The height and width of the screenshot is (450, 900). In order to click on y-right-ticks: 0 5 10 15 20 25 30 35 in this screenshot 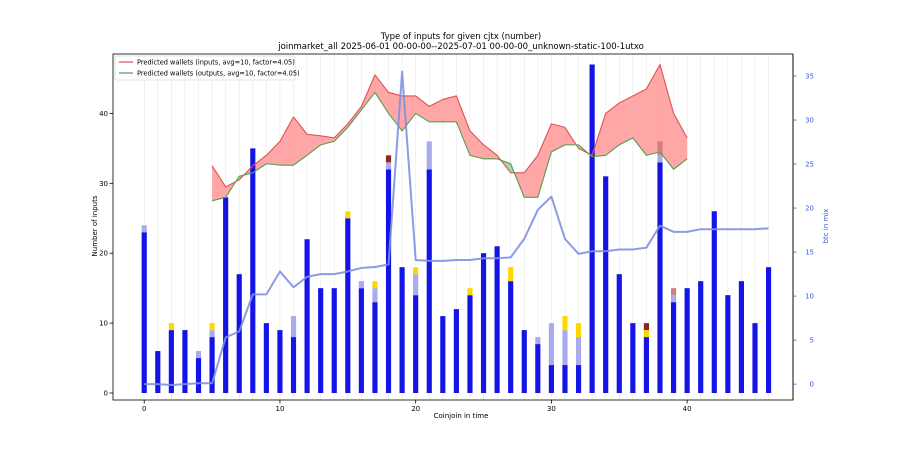, I will do `click(803, 231)`.